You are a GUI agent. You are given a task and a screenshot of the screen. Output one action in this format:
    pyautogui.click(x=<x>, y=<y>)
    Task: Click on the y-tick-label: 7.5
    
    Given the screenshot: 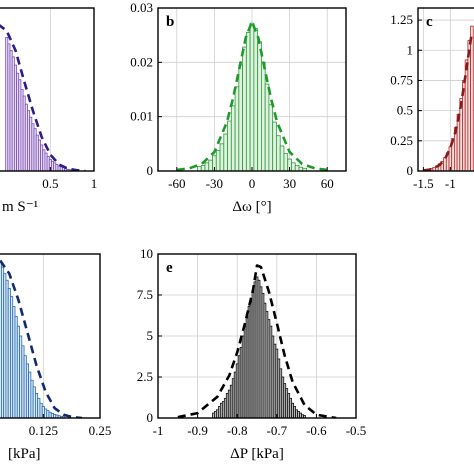 What is the action you would take?
    pyautogui.click(x=145, y=294)
    